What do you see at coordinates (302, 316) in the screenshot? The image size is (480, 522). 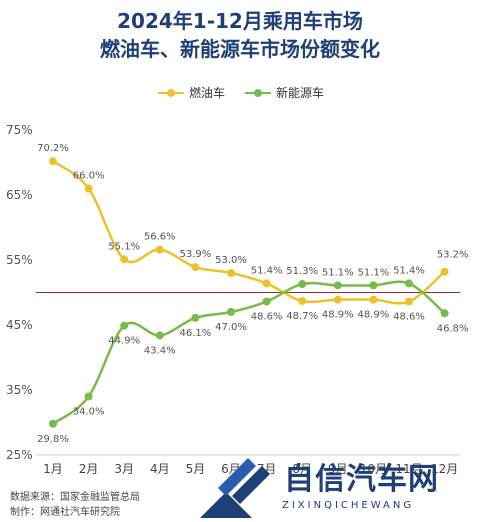 I see `data-label-fuel: 48.7%` at bounding box center [302, 316].